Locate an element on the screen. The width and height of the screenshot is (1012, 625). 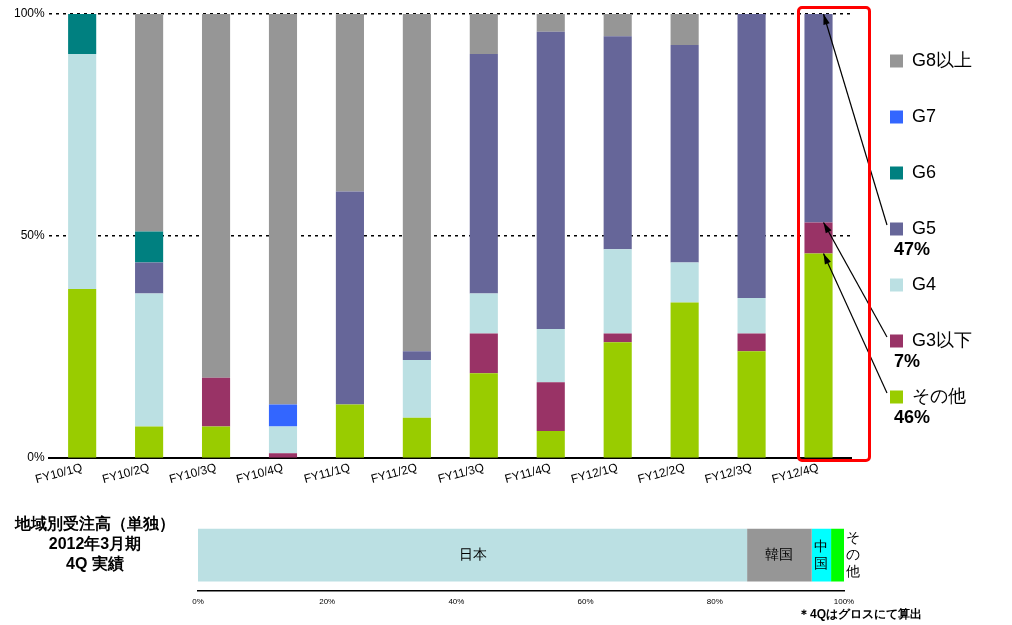
series-label: 日本 is located at coordinates (472, 554).